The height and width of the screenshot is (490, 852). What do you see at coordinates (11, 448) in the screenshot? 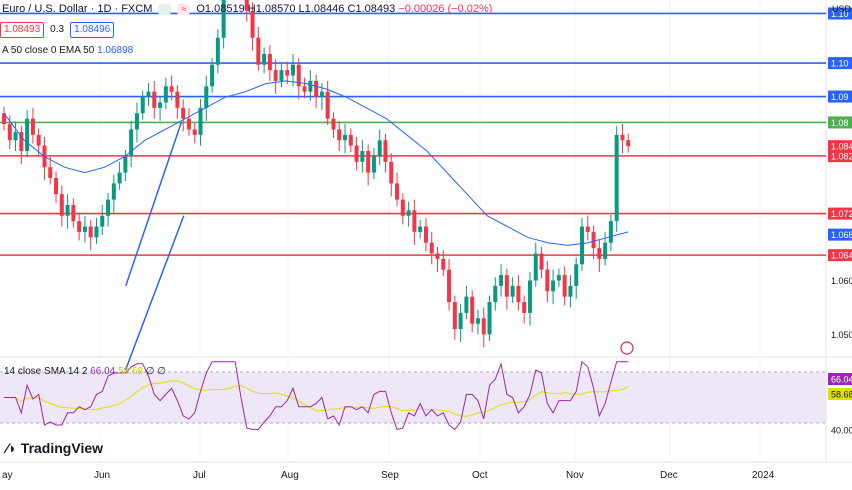
I see `tradingview-logo-icon: ⁄◗` at bounding box center [11, 448].